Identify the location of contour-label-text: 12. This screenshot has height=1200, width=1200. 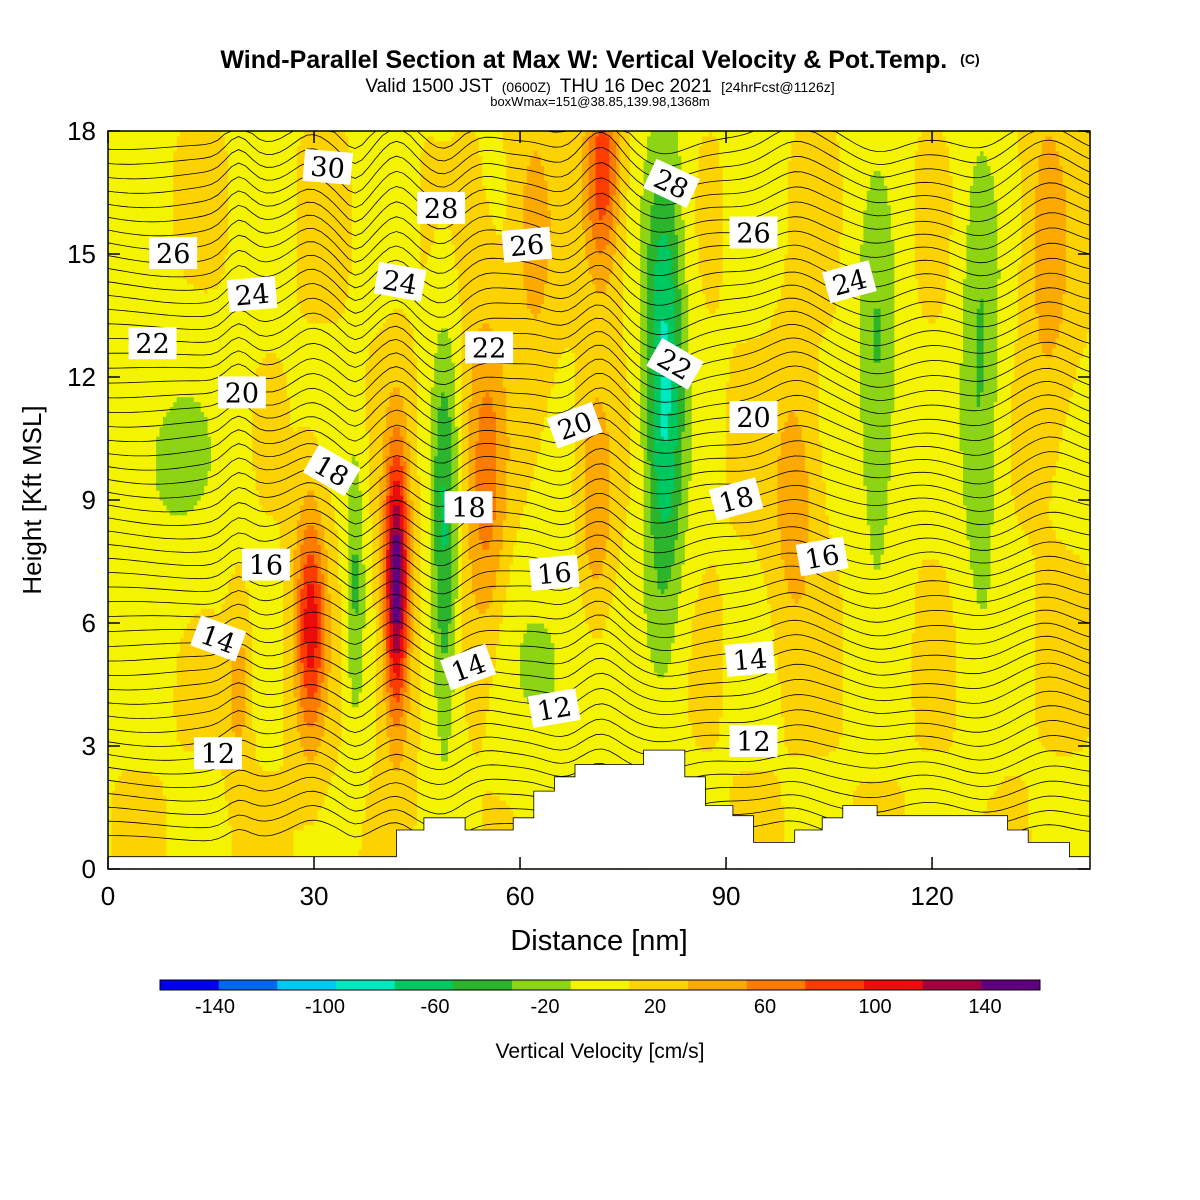
(554, 709).